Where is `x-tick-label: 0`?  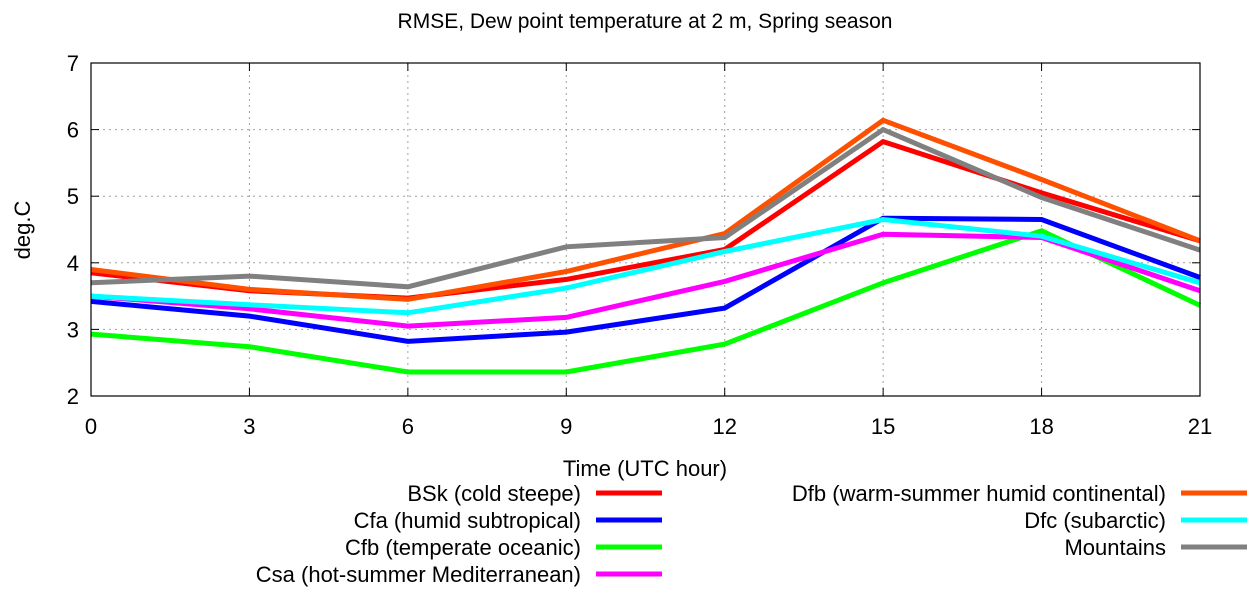
x-tick-label: 0 is located at coordinates (91, 426).